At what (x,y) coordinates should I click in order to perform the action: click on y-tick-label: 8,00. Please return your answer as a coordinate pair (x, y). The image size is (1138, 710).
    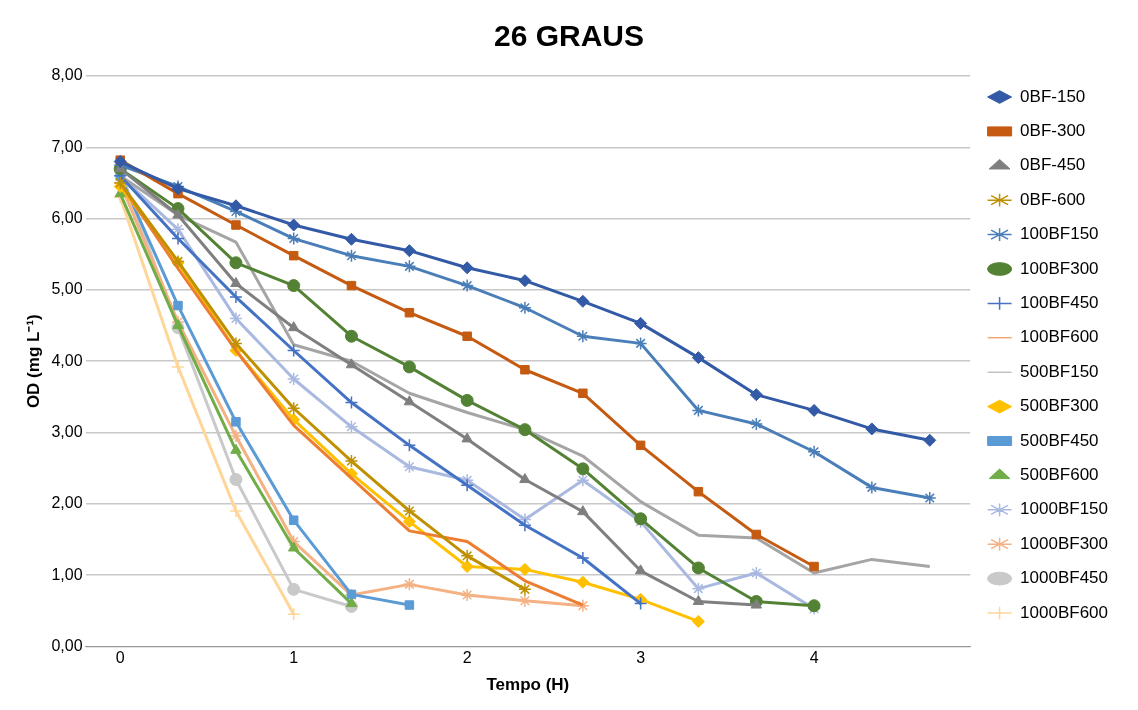
    Looking at the image, I should click on (67, 75).